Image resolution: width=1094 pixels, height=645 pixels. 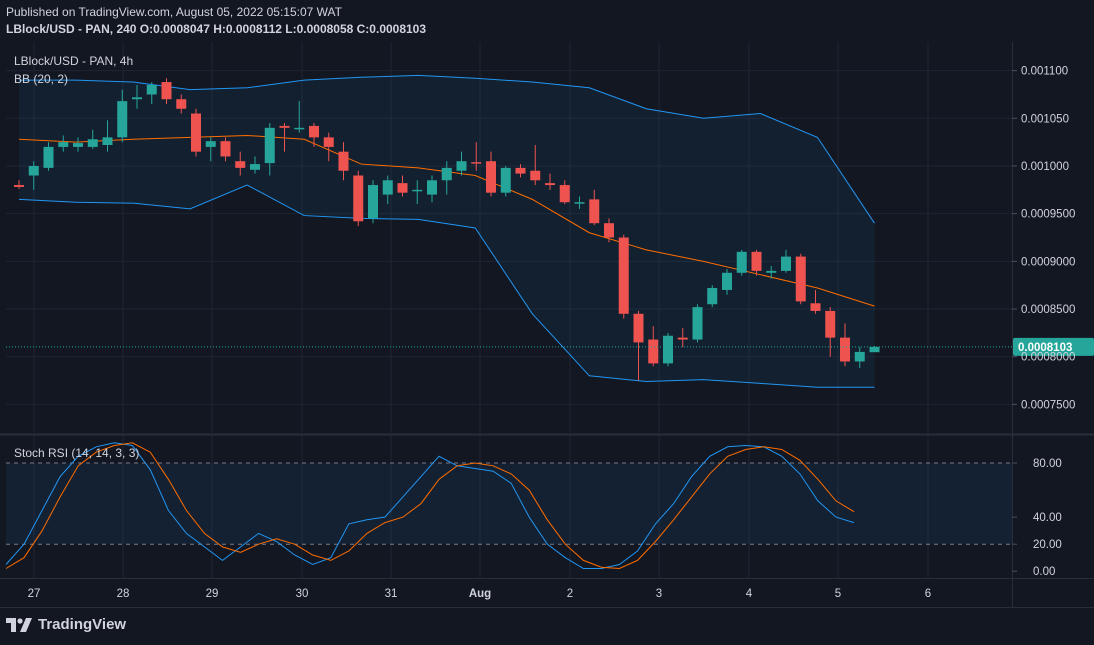 What do you see at coordinates (1044, 72) in the screenshot?
I see `price-tick-label: 0.001100` at bounding box center [1044, 72].